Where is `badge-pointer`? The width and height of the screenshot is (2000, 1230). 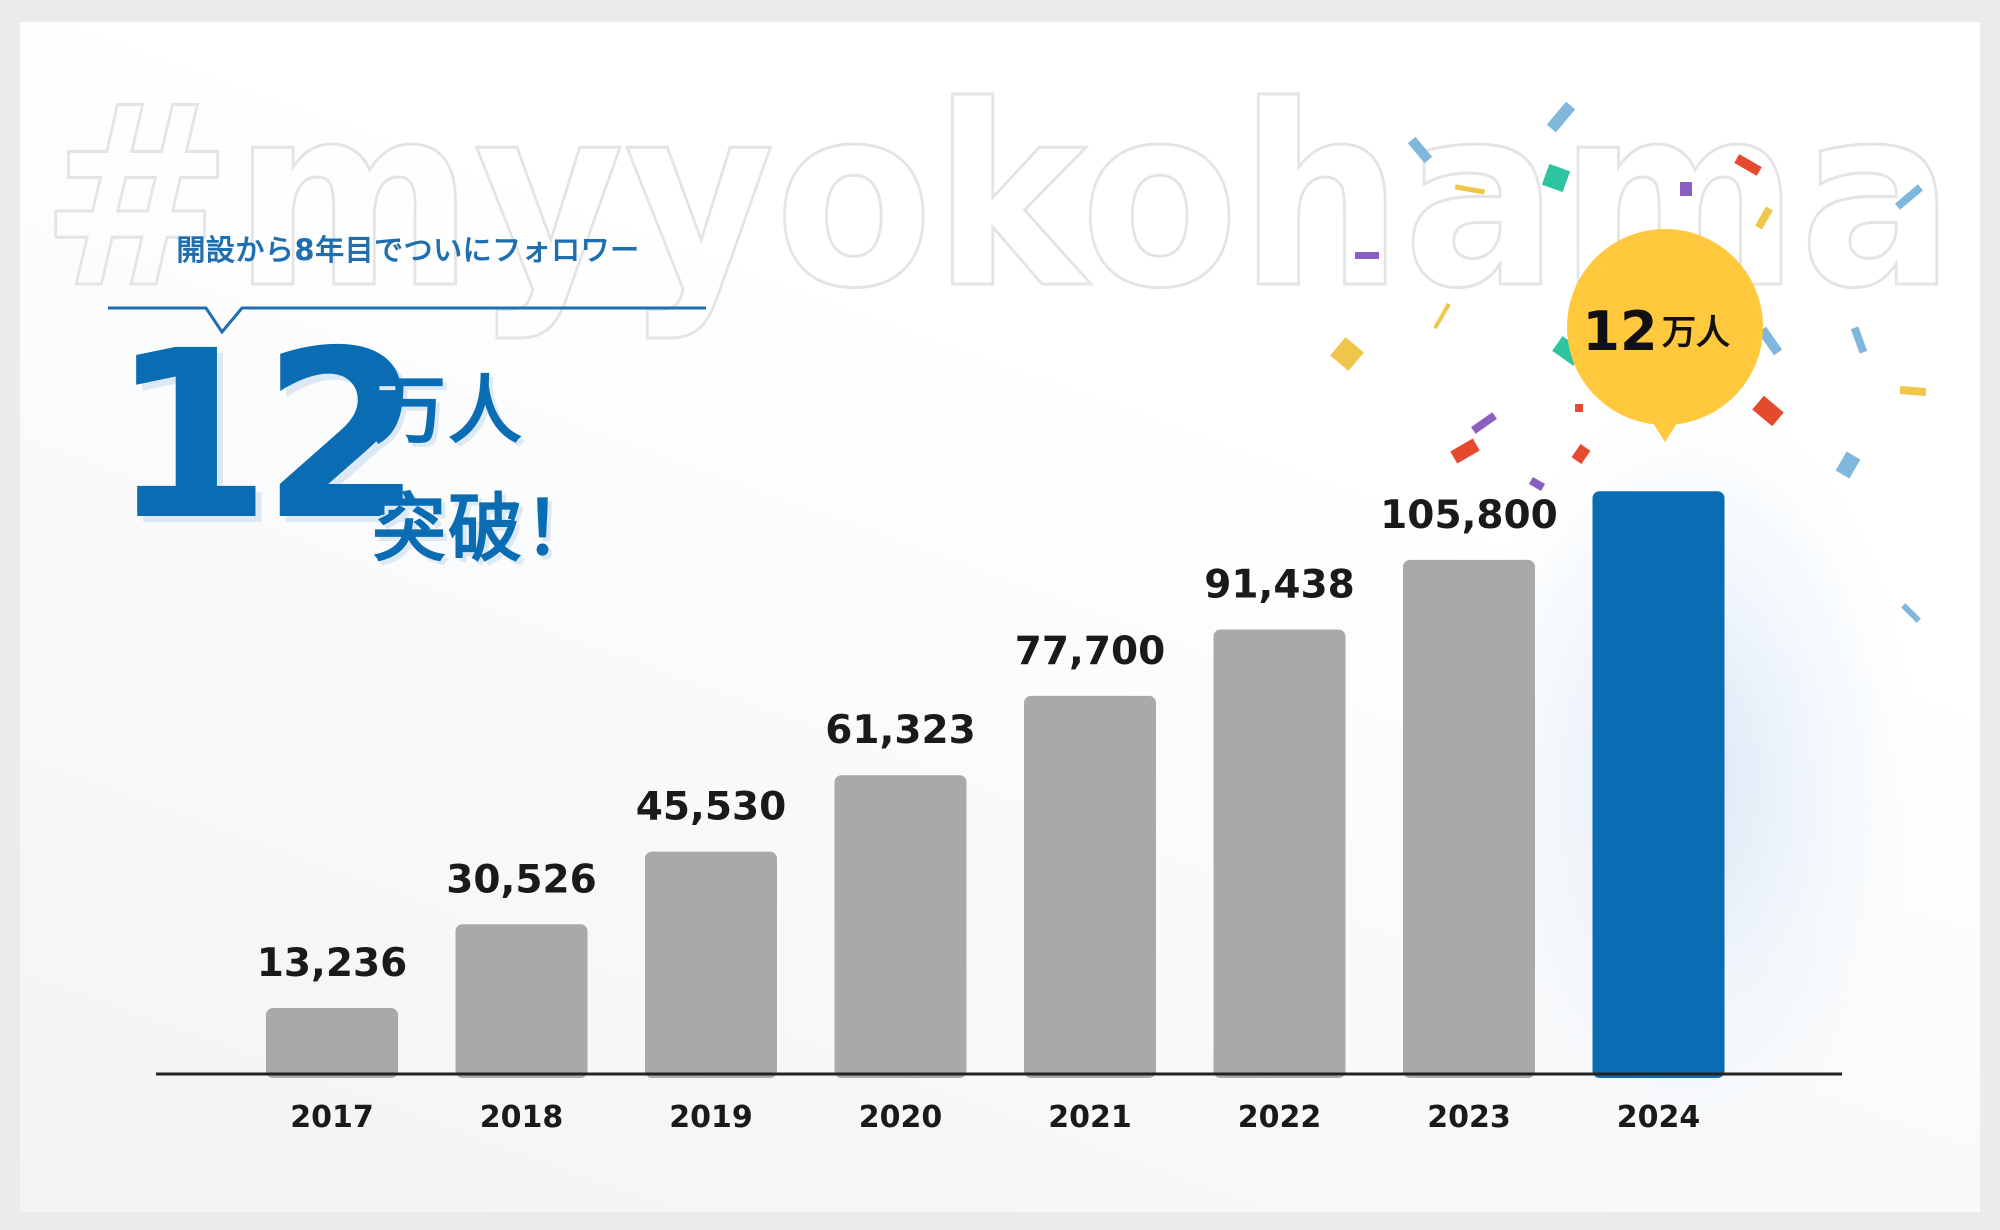 badge-pointer is located at coordinates (1665, 431).